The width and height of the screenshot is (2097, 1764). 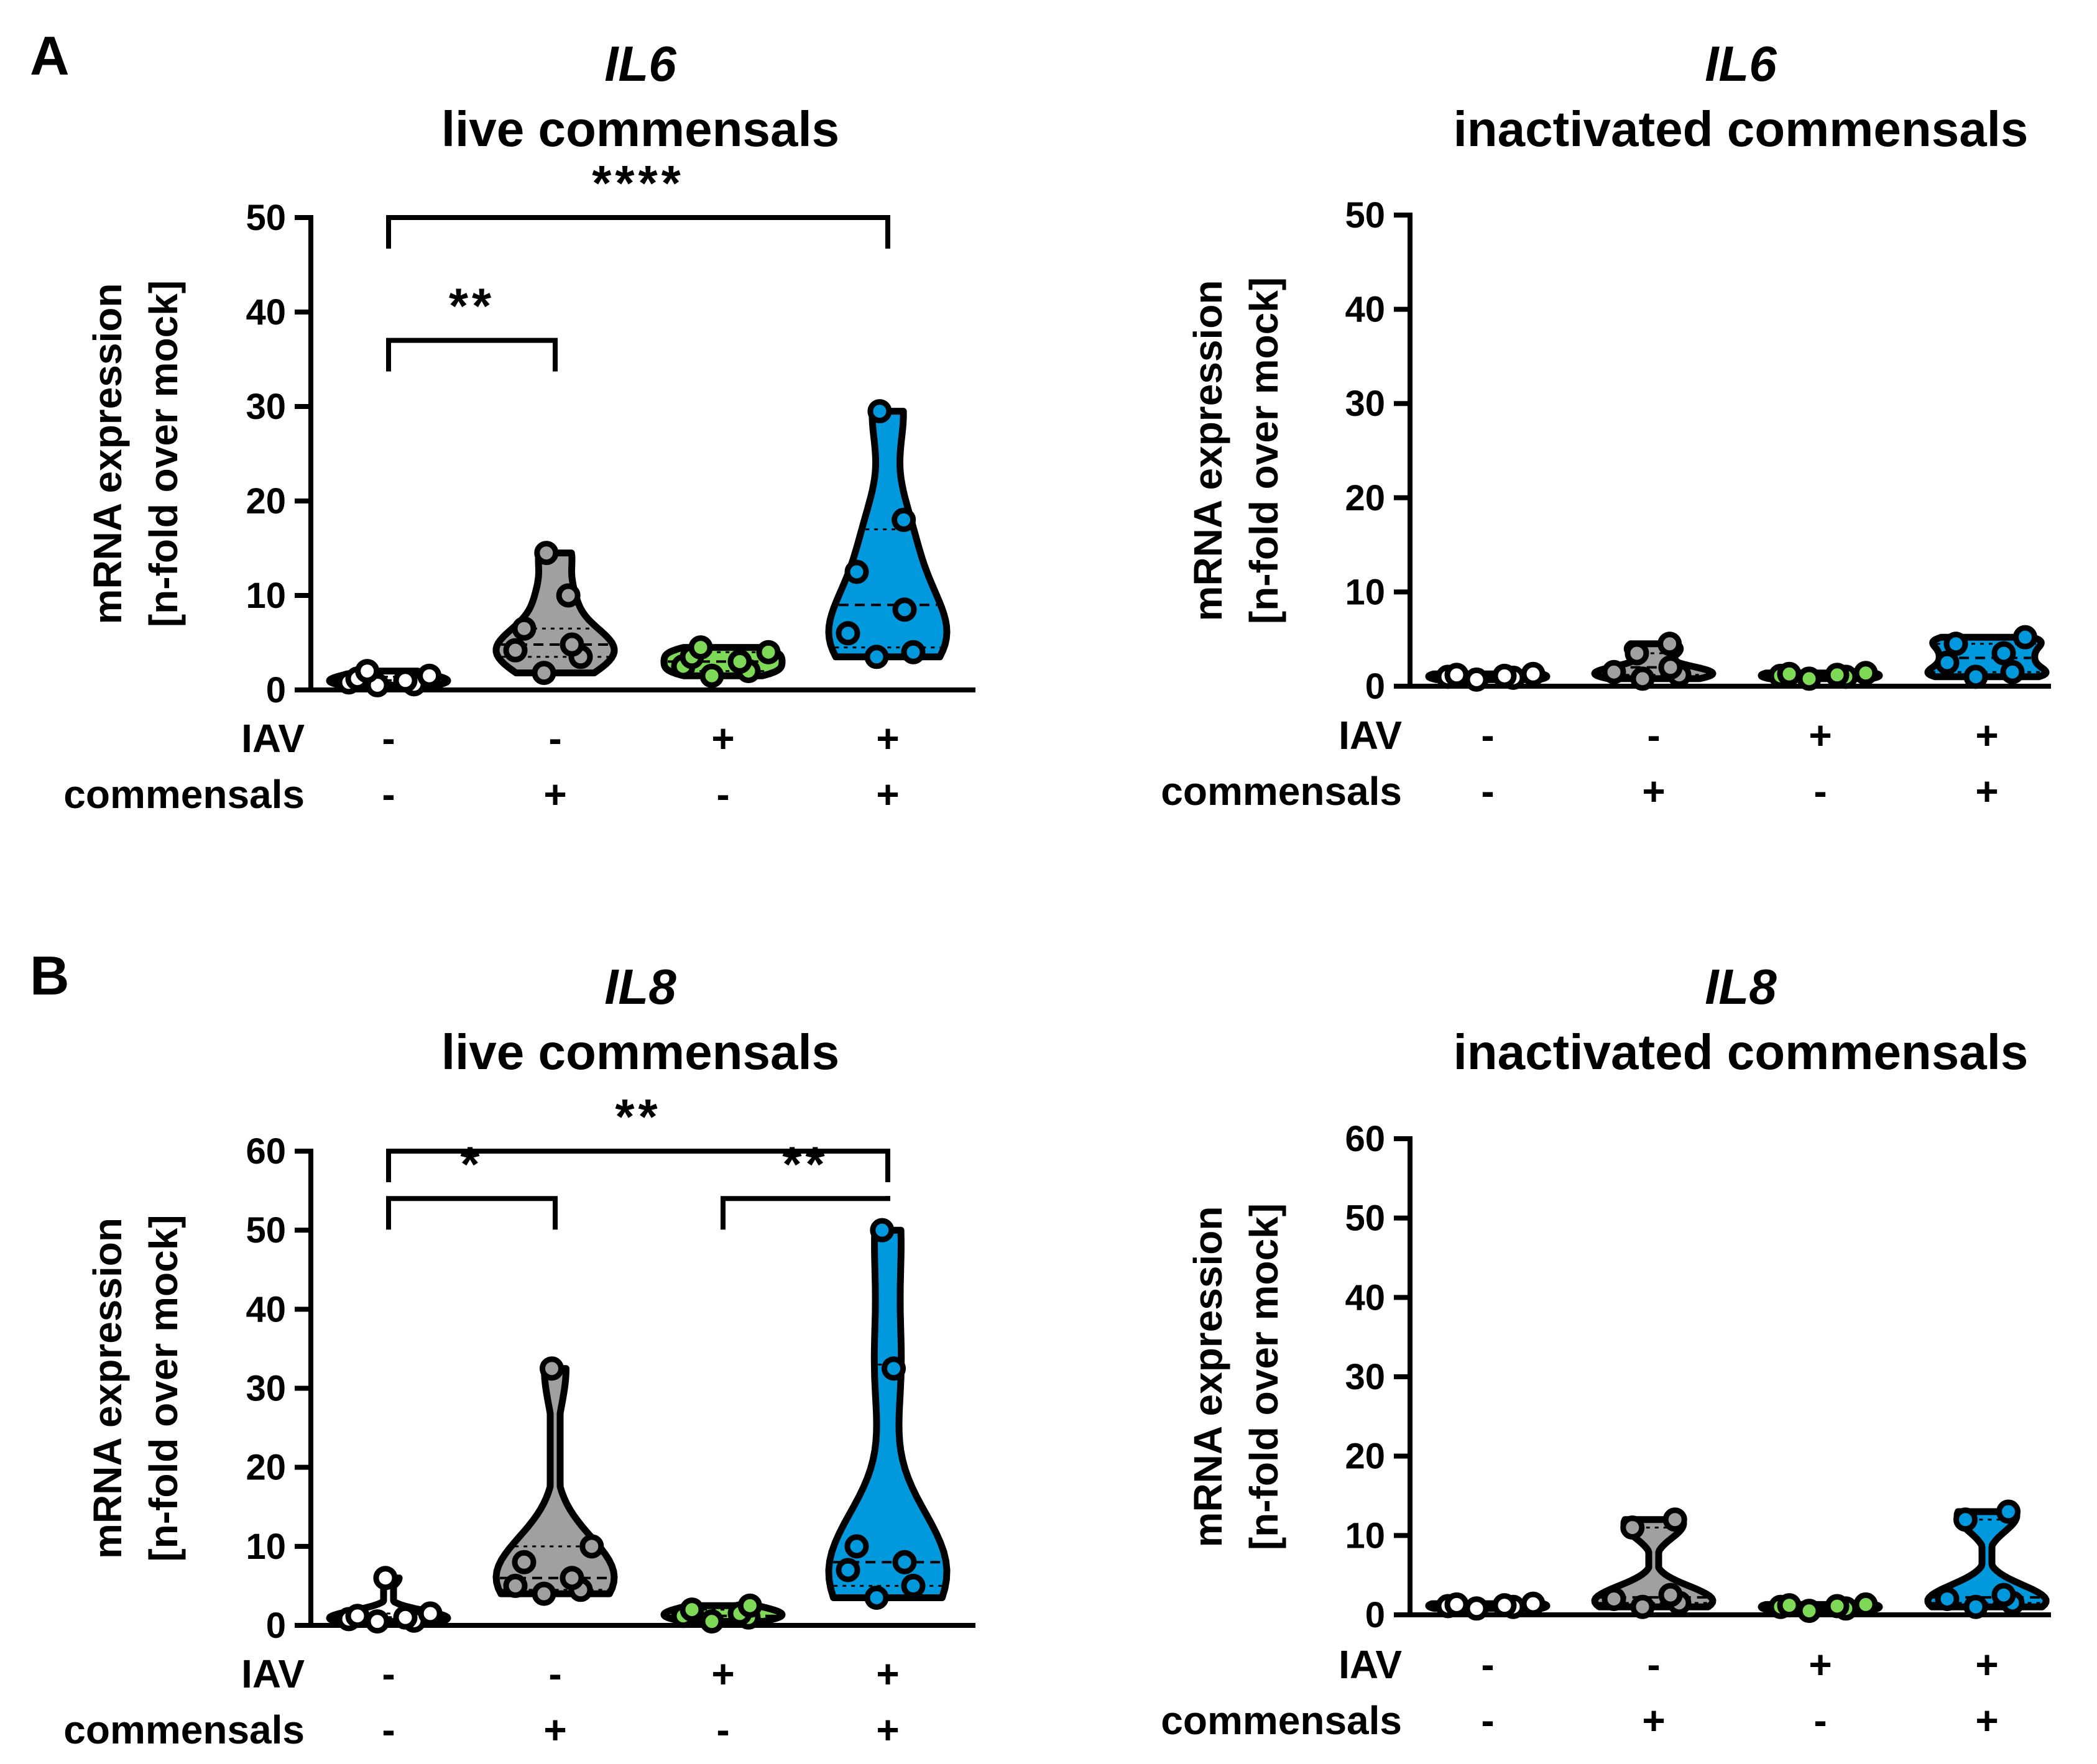 I want to click on chart-subtitle: inactivated commensals, so click(x=1741, y=129).